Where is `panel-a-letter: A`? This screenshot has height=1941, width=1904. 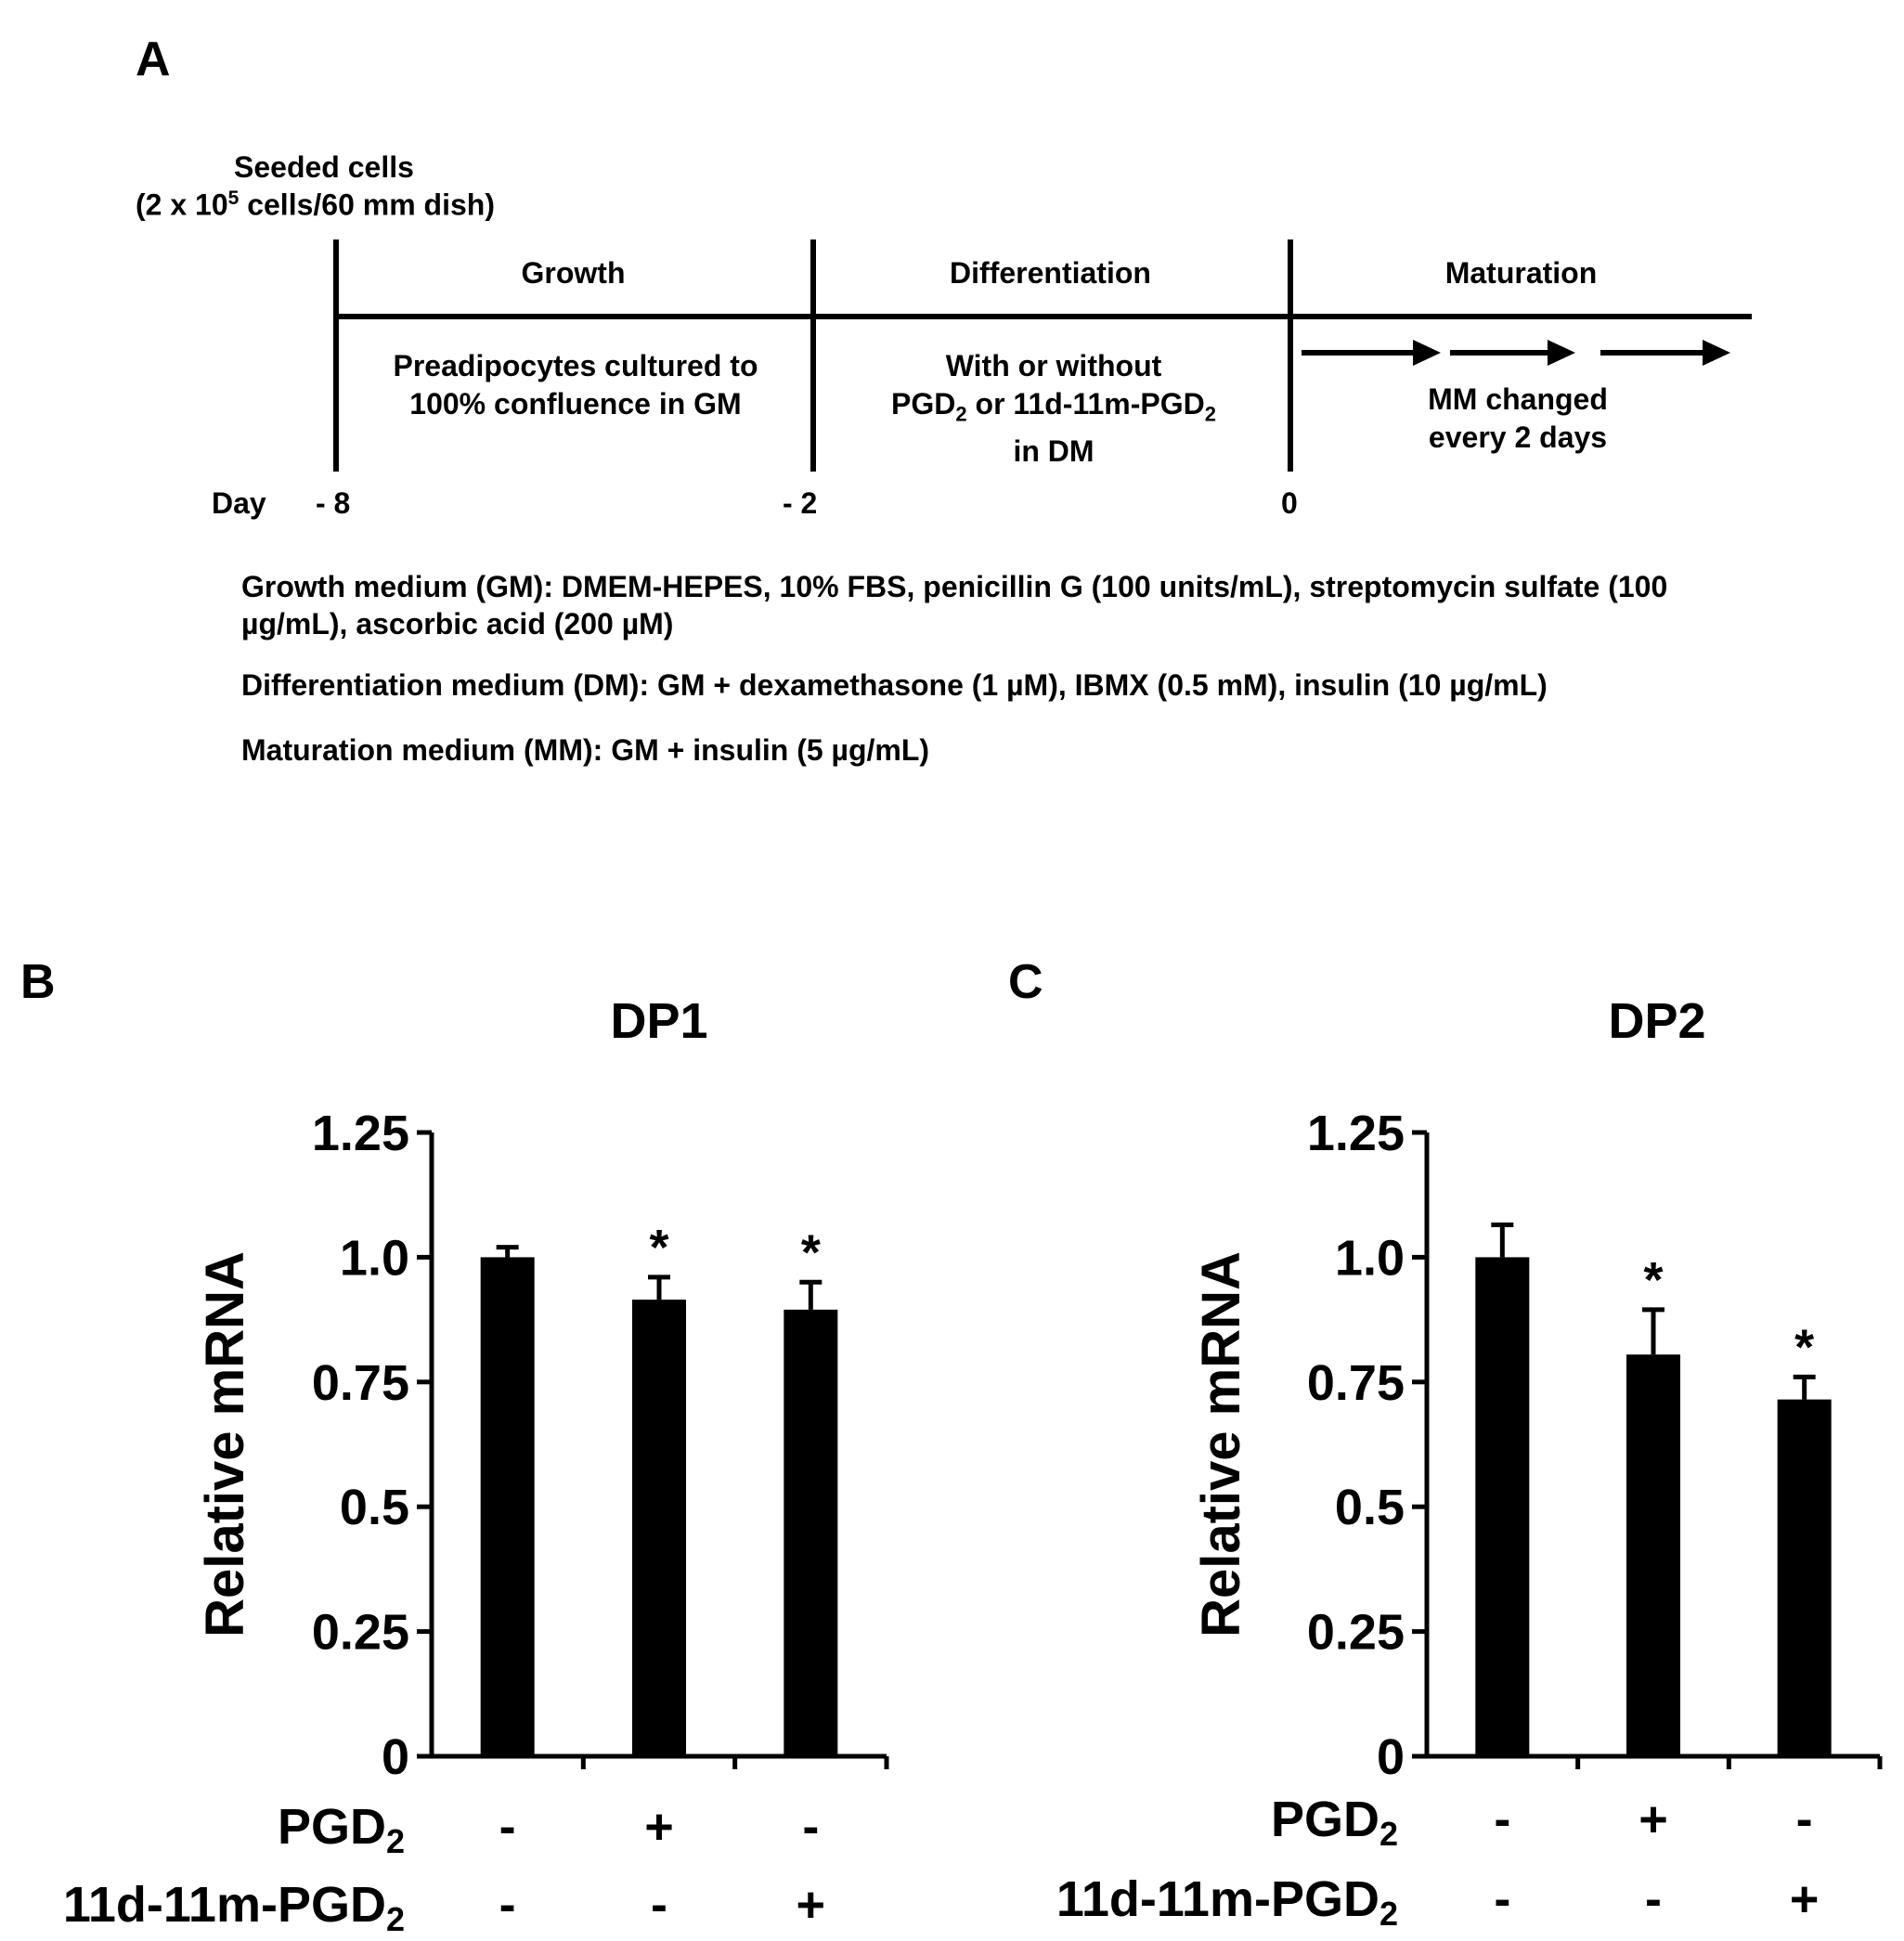 panel-a-letter: A is located at coordinates (153, 59).